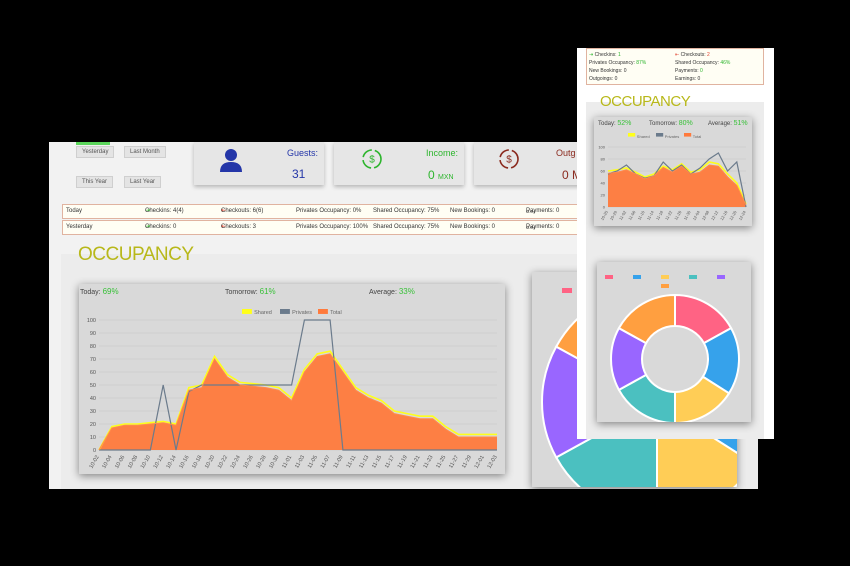 The height and width of the screenshot is (566, 850). What do you see at coordinates (161, 227) in the screenshot?
I see `row-checkins: Checkins: 0` at bounding box center [161, 227].